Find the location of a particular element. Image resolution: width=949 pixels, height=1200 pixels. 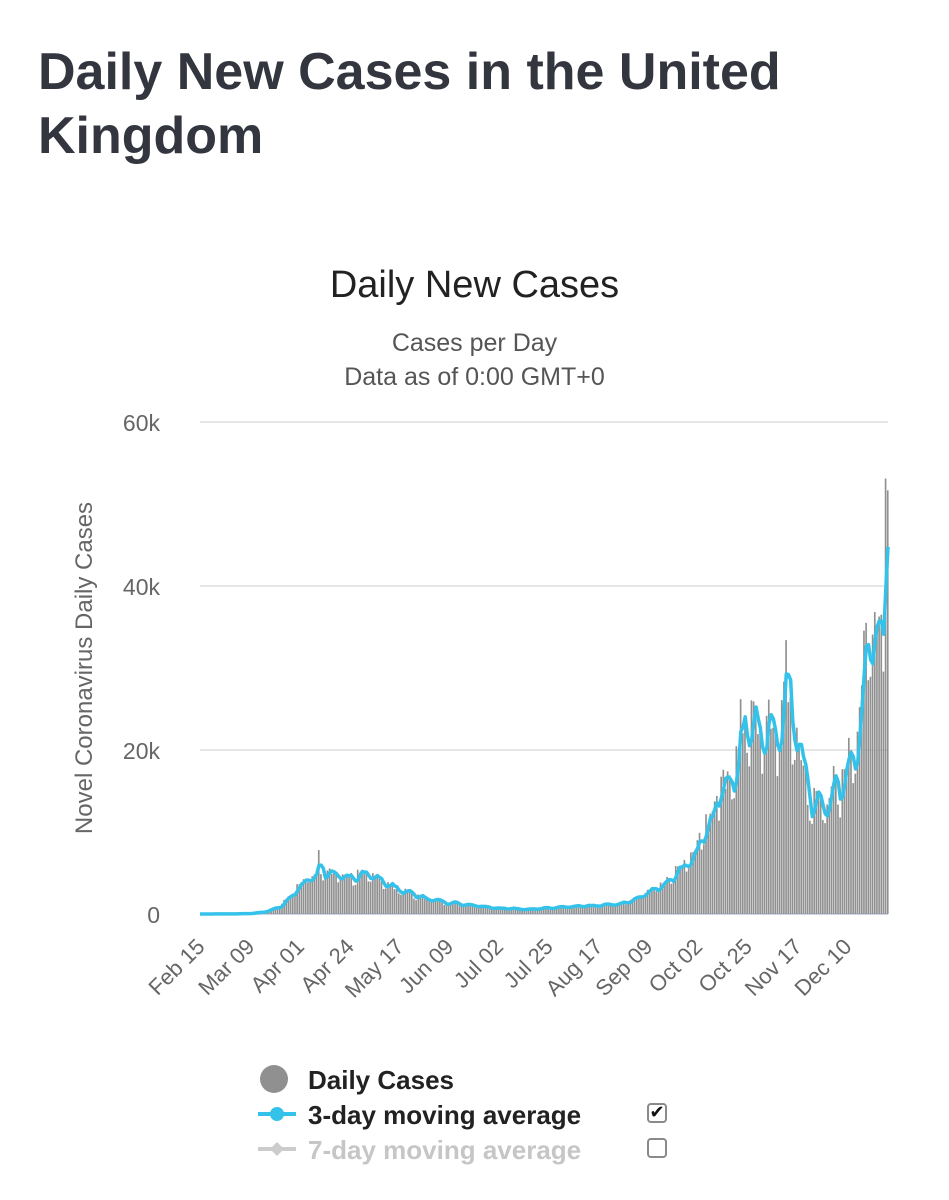

legend-item-daily-cases: Daily Cases is located at coordinates (468, 1080).